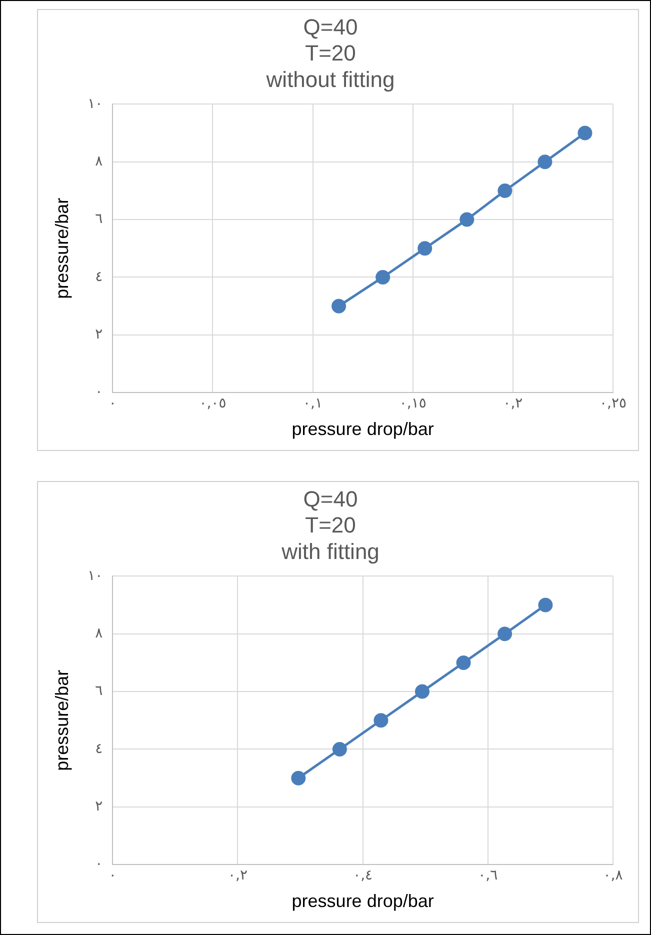 The height and width of the screenshot is (935, 651). What do you see at coordinates (330, 525) in the screenshot?
I see `chart-title: Q=40 T=20 with fitting` at bounding box center [330, 525].